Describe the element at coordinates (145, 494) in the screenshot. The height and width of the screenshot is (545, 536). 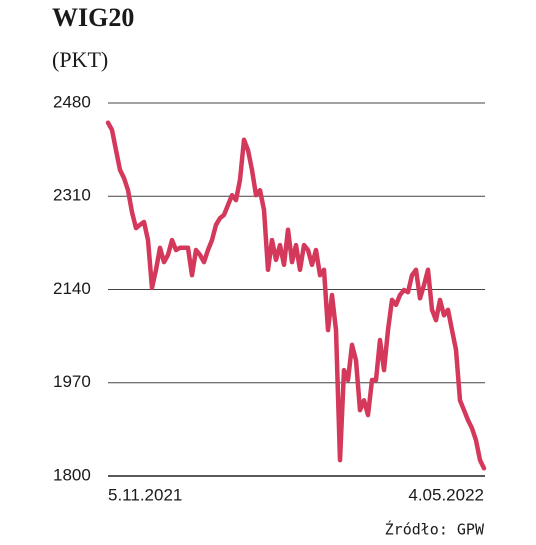
I see `x-tick-label: 5.11.2021` at that location.